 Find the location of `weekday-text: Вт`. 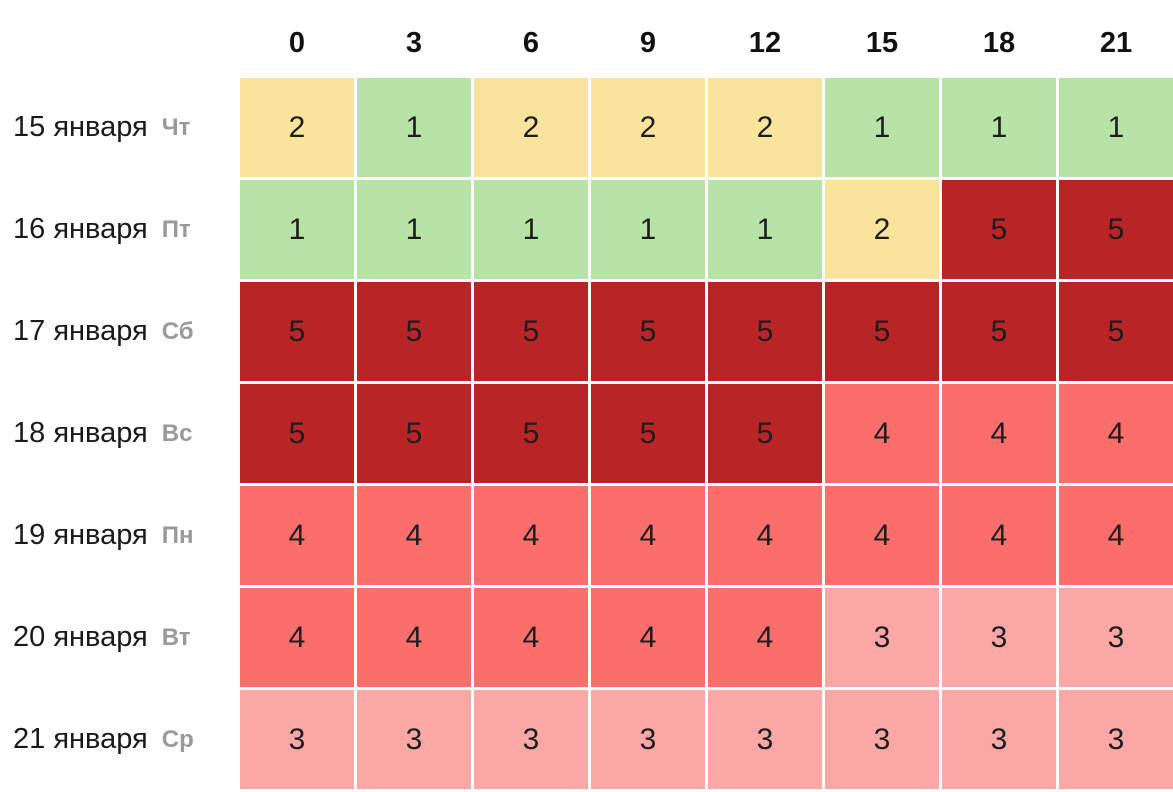

weekday-text: Вт is located at coordinates (176, 637).